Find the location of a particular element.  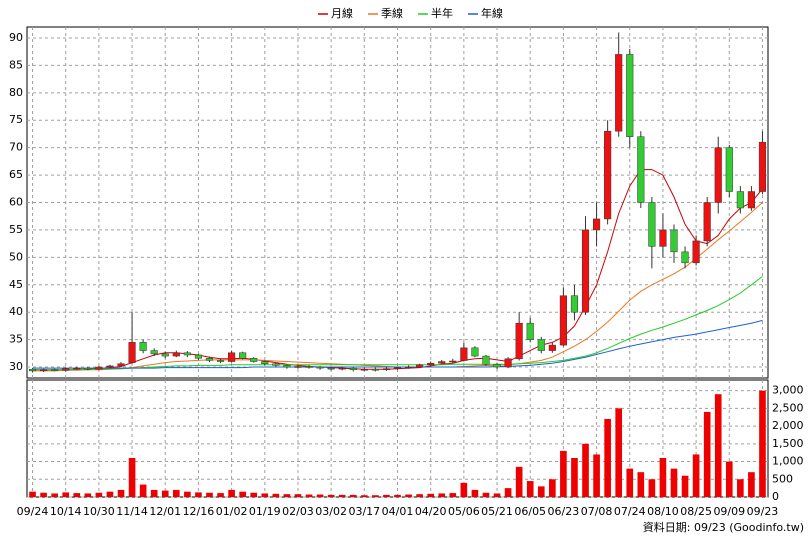

x-tick-label: 10/14 is located at coordinates (66, 511).